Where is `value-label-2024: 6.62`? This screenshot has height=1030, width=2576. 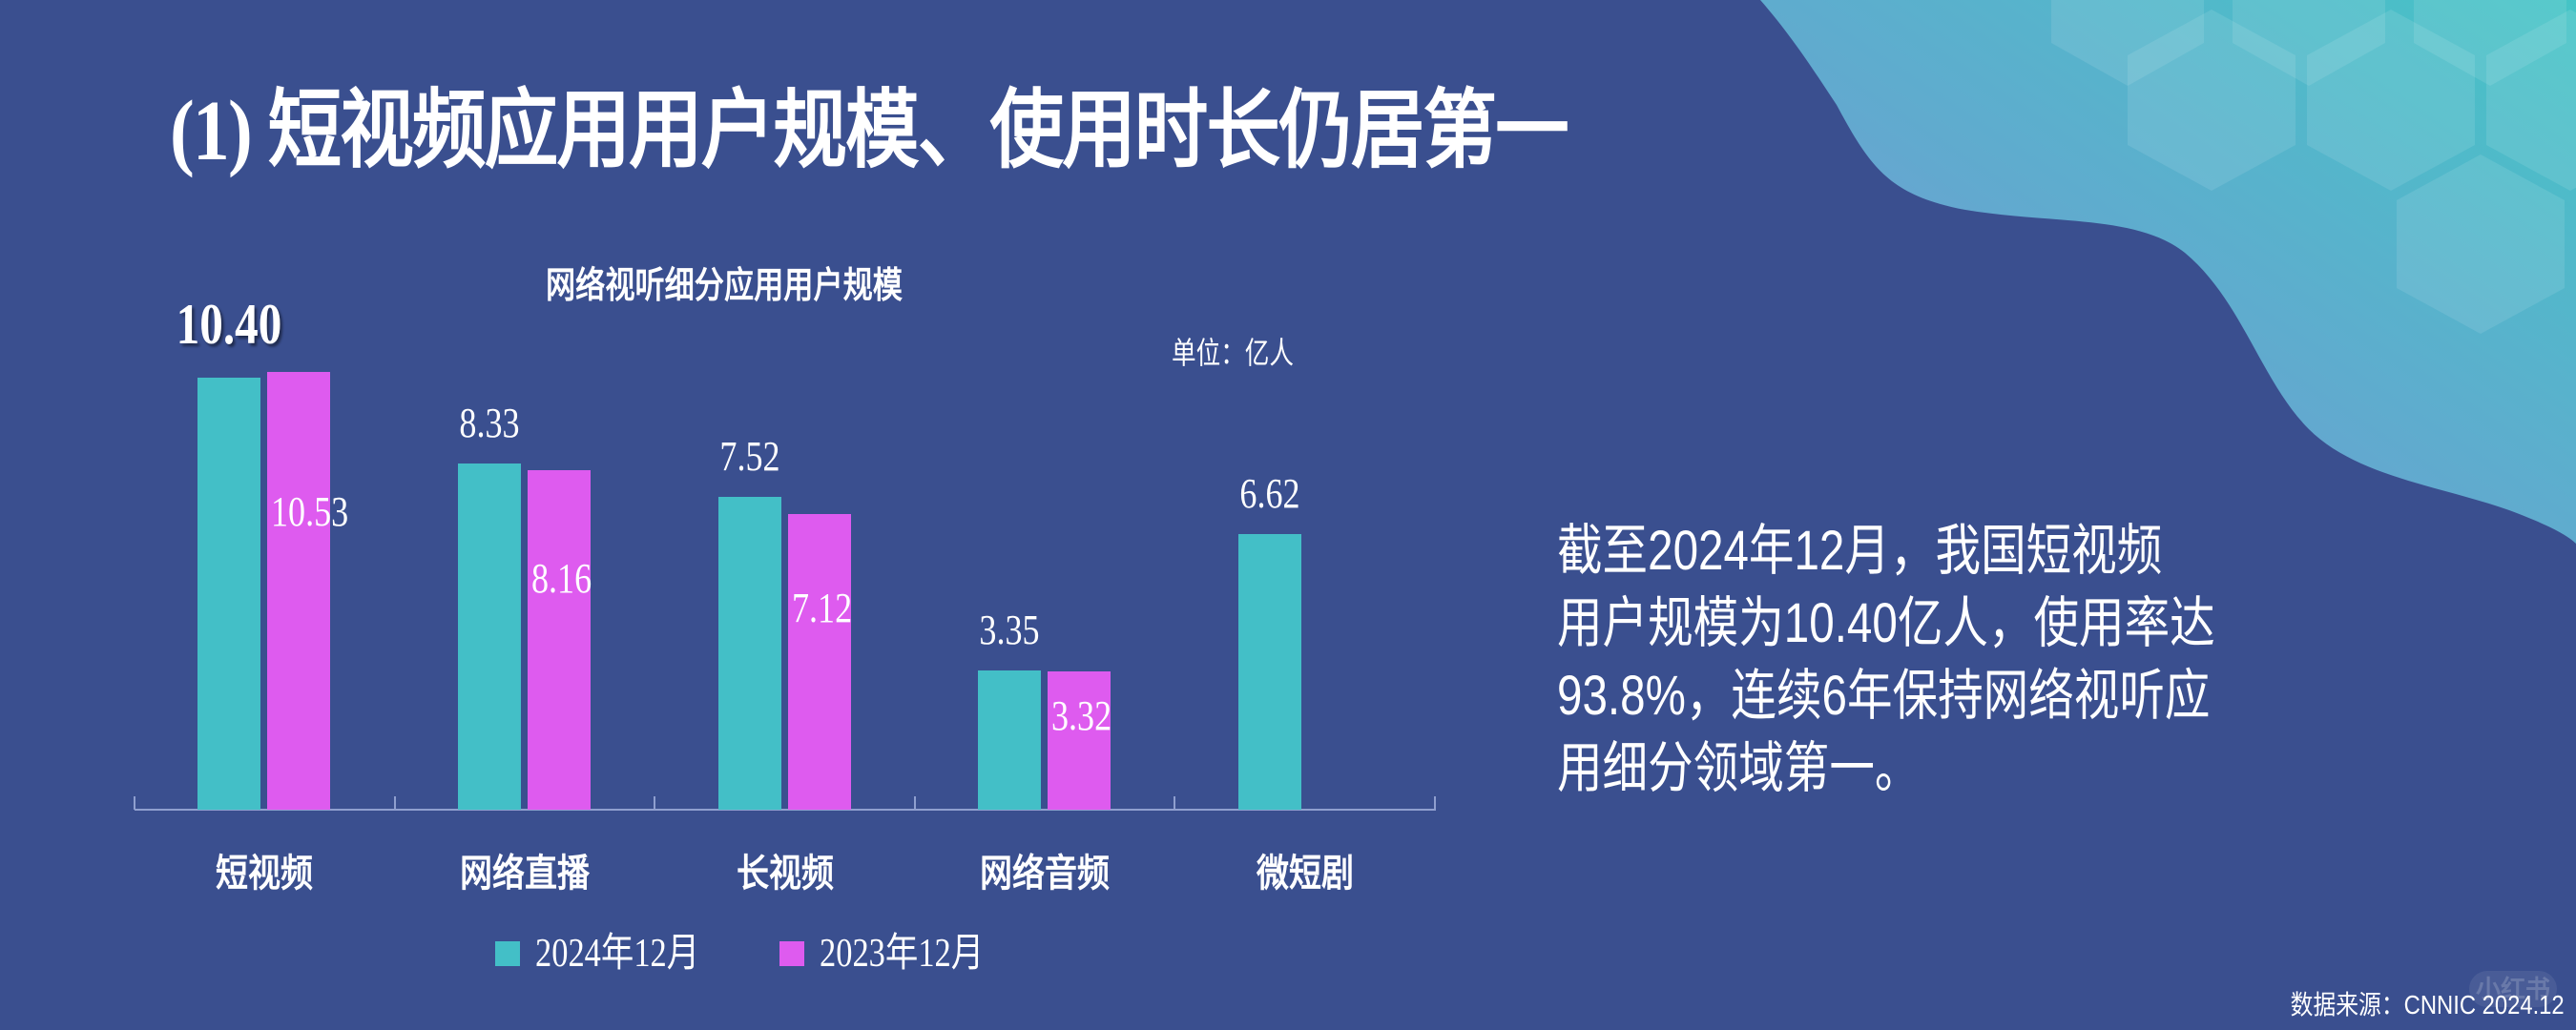 value-label-2024: 6.62 is located at coordinates (1269, 494).